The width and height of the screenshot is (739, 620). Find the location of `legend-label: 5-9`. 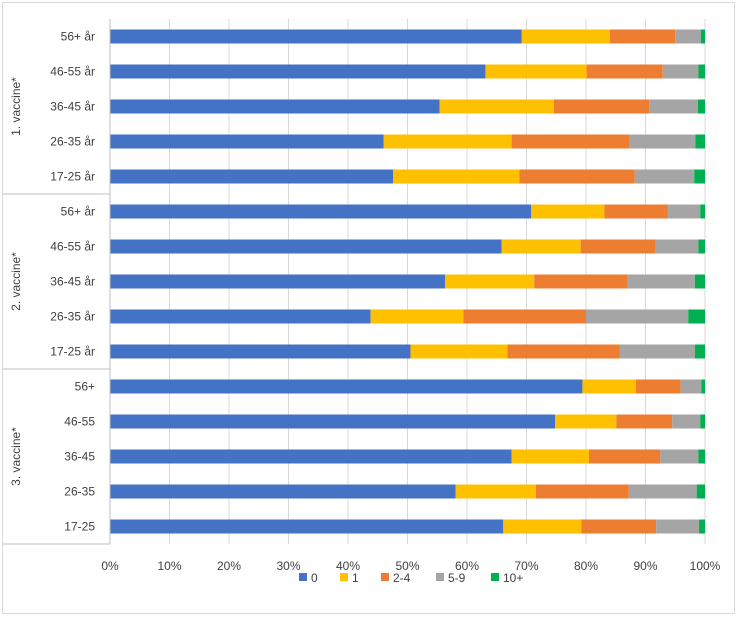

legend-label: 5-9 is located at coordinates (457, 578).